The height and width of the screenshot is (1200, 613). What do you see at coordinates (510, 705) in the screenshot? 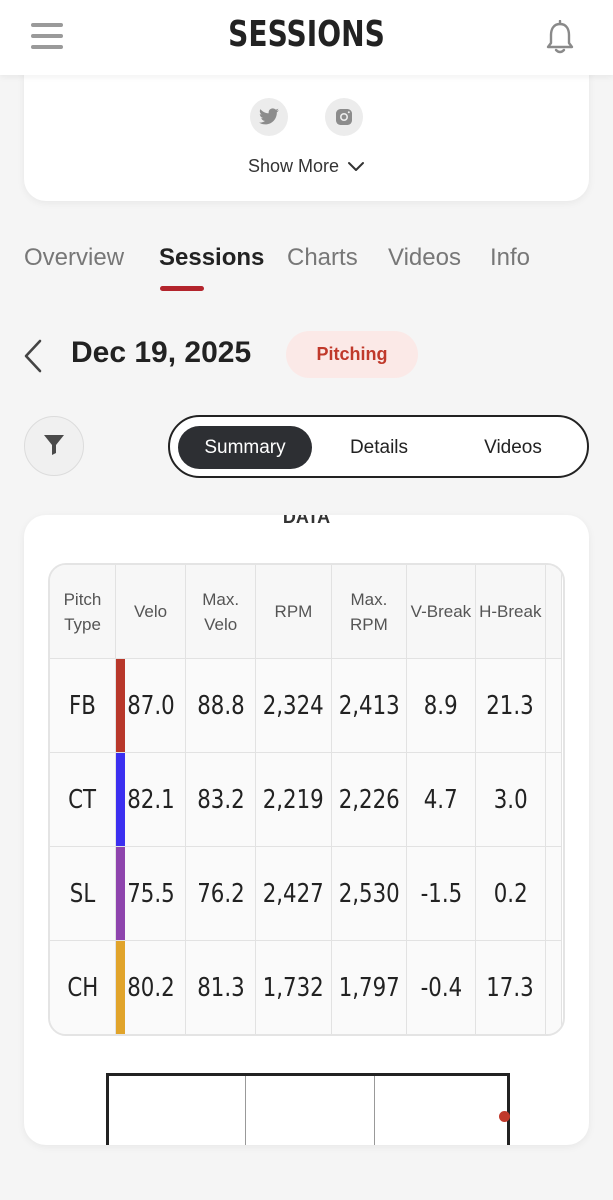
I see `table-cell: 21.3` at bounding box center [510, 705].